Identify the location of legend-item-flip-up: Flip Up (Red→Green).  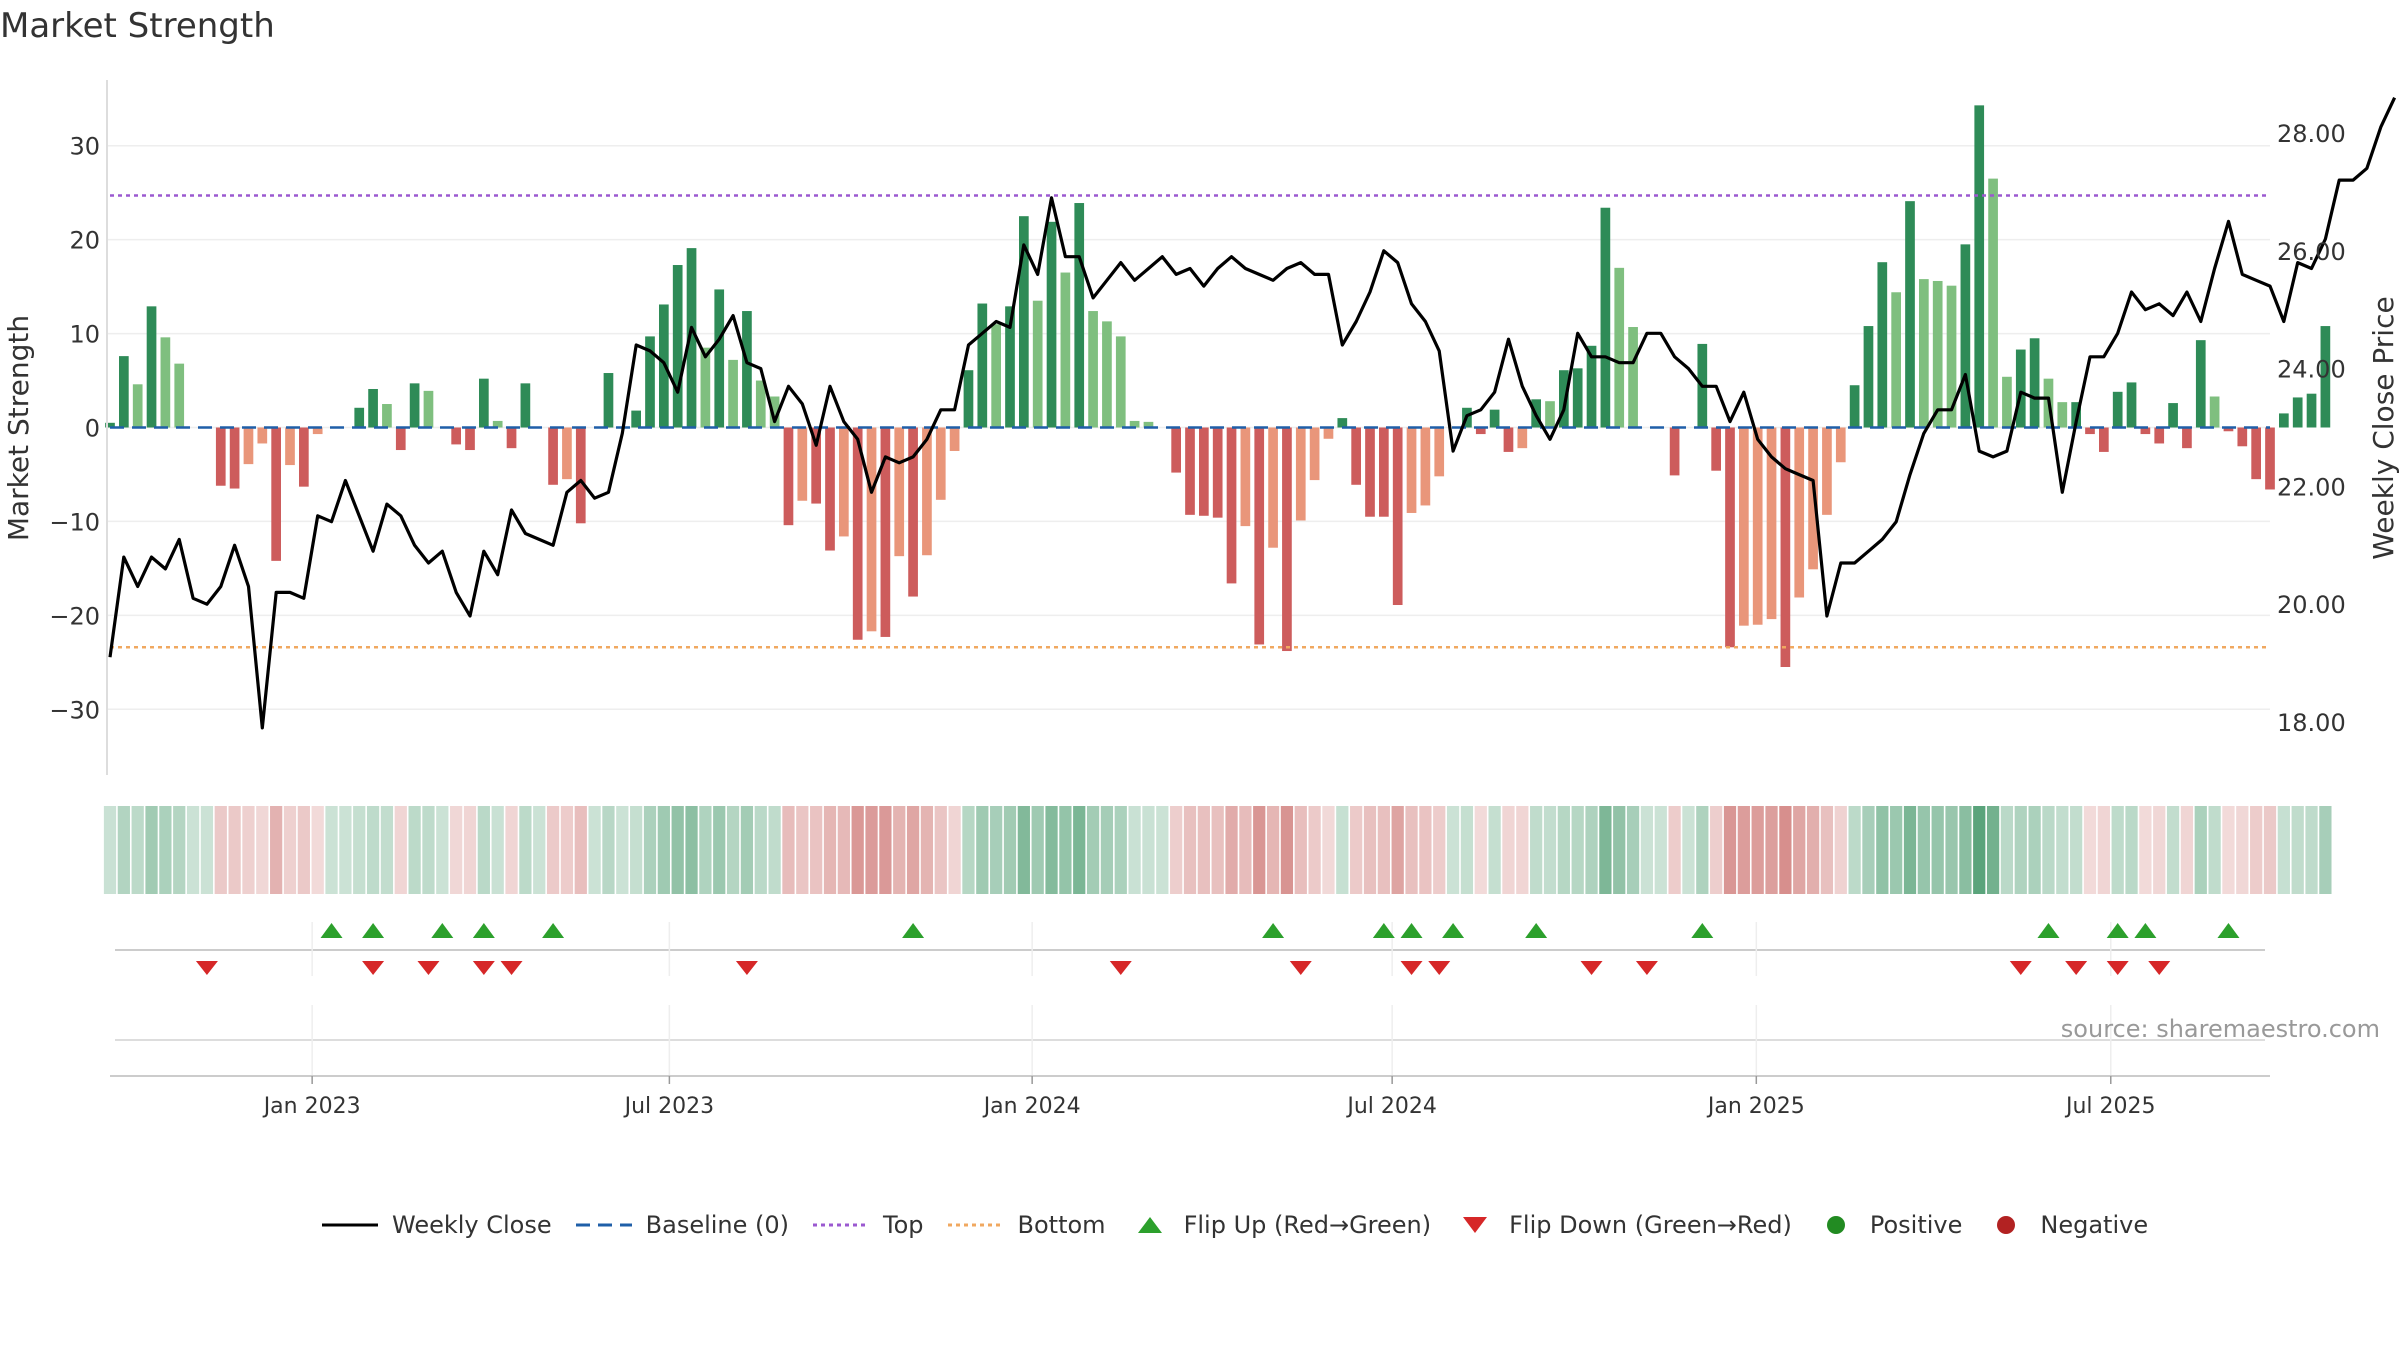
(1280, 1225).